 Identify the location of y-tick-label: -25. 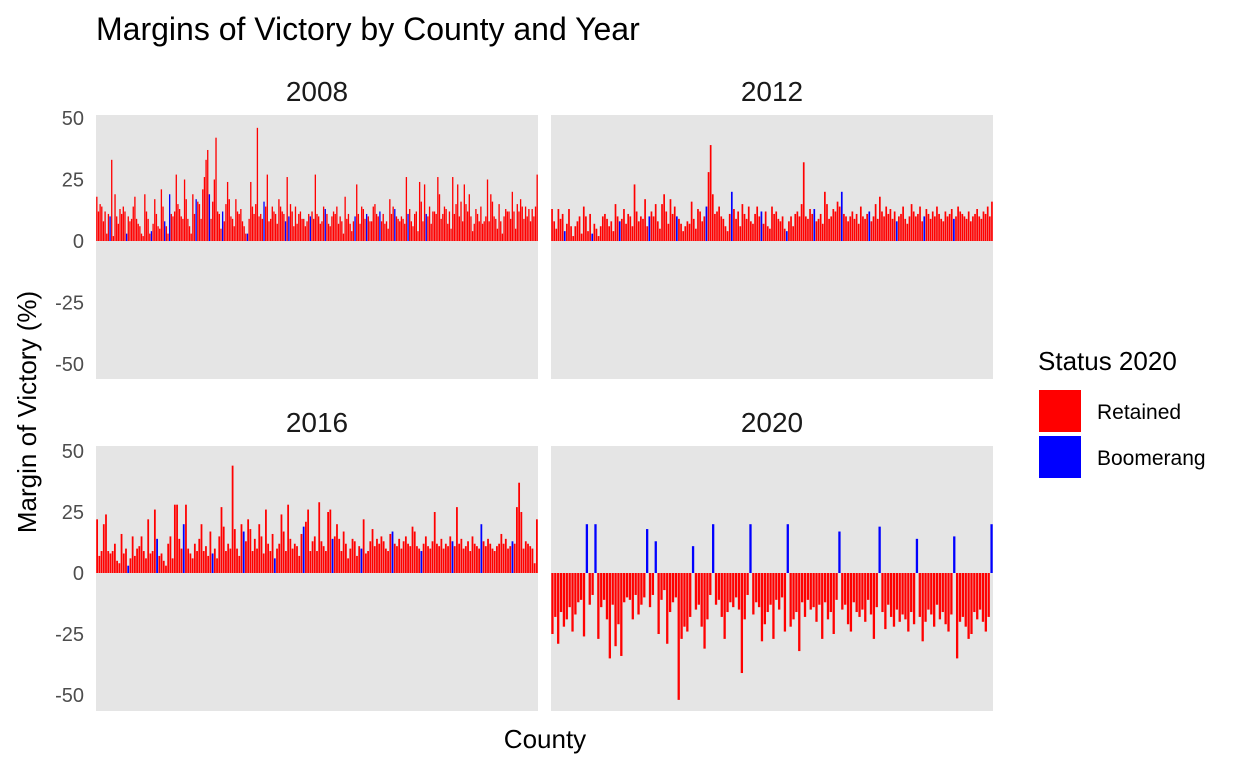
(69, 304).